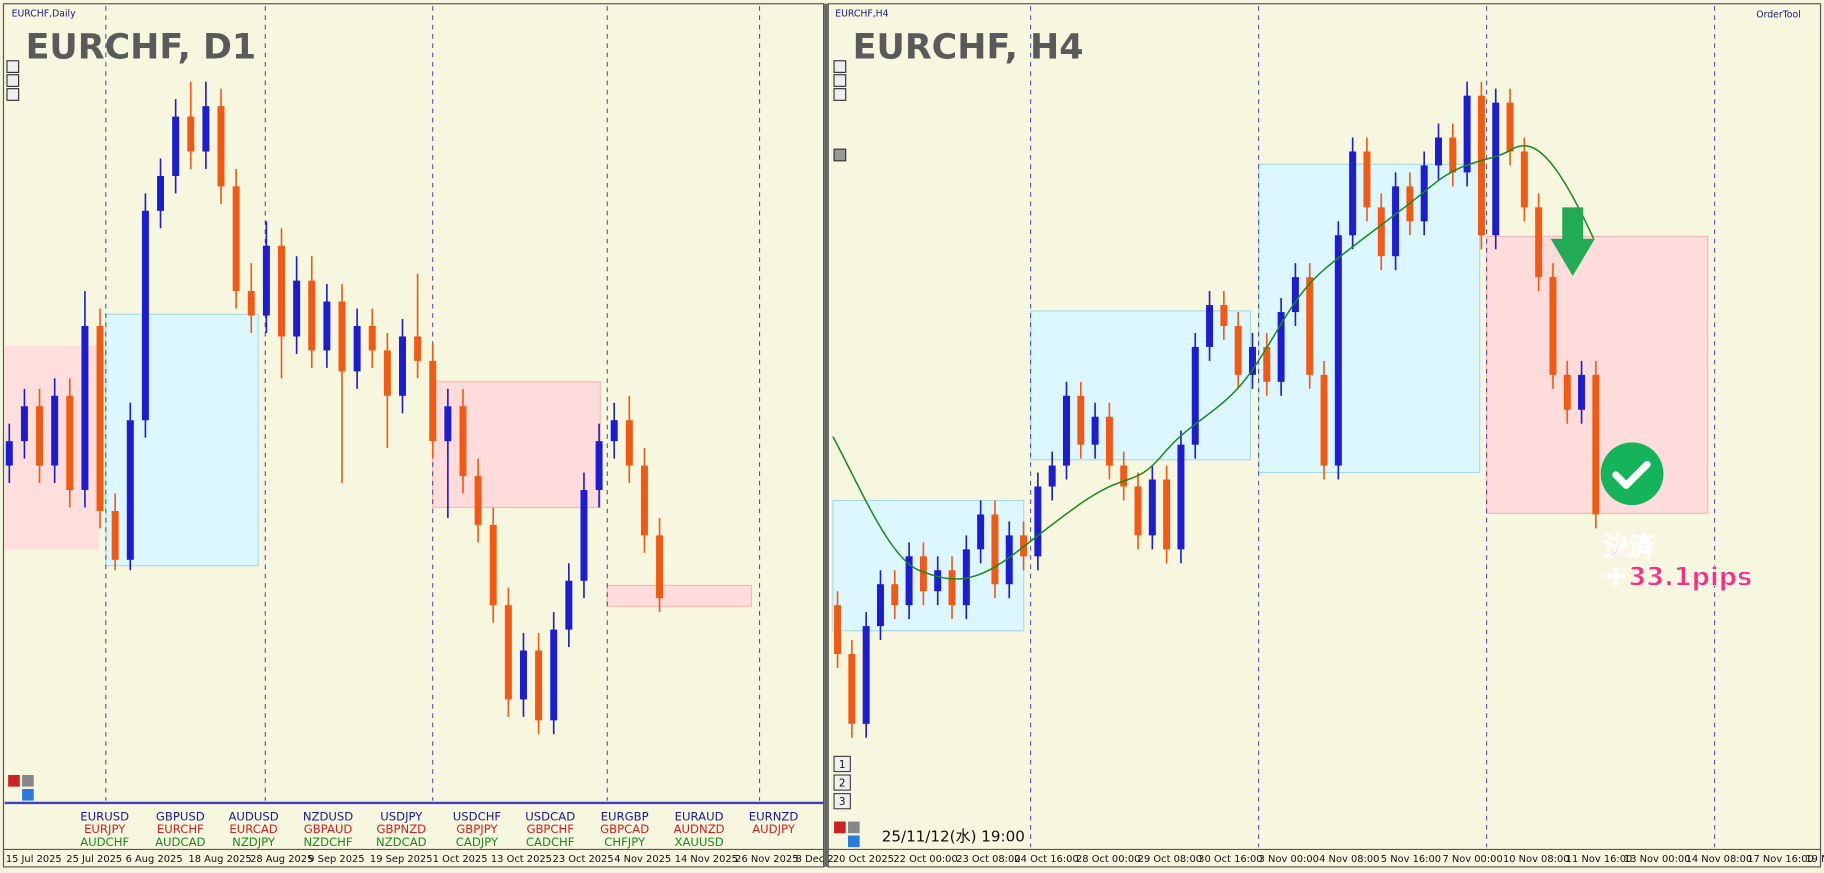 The image size is (1824, 873). I want to click on pair-link: EURCHF, so click(180, 829).